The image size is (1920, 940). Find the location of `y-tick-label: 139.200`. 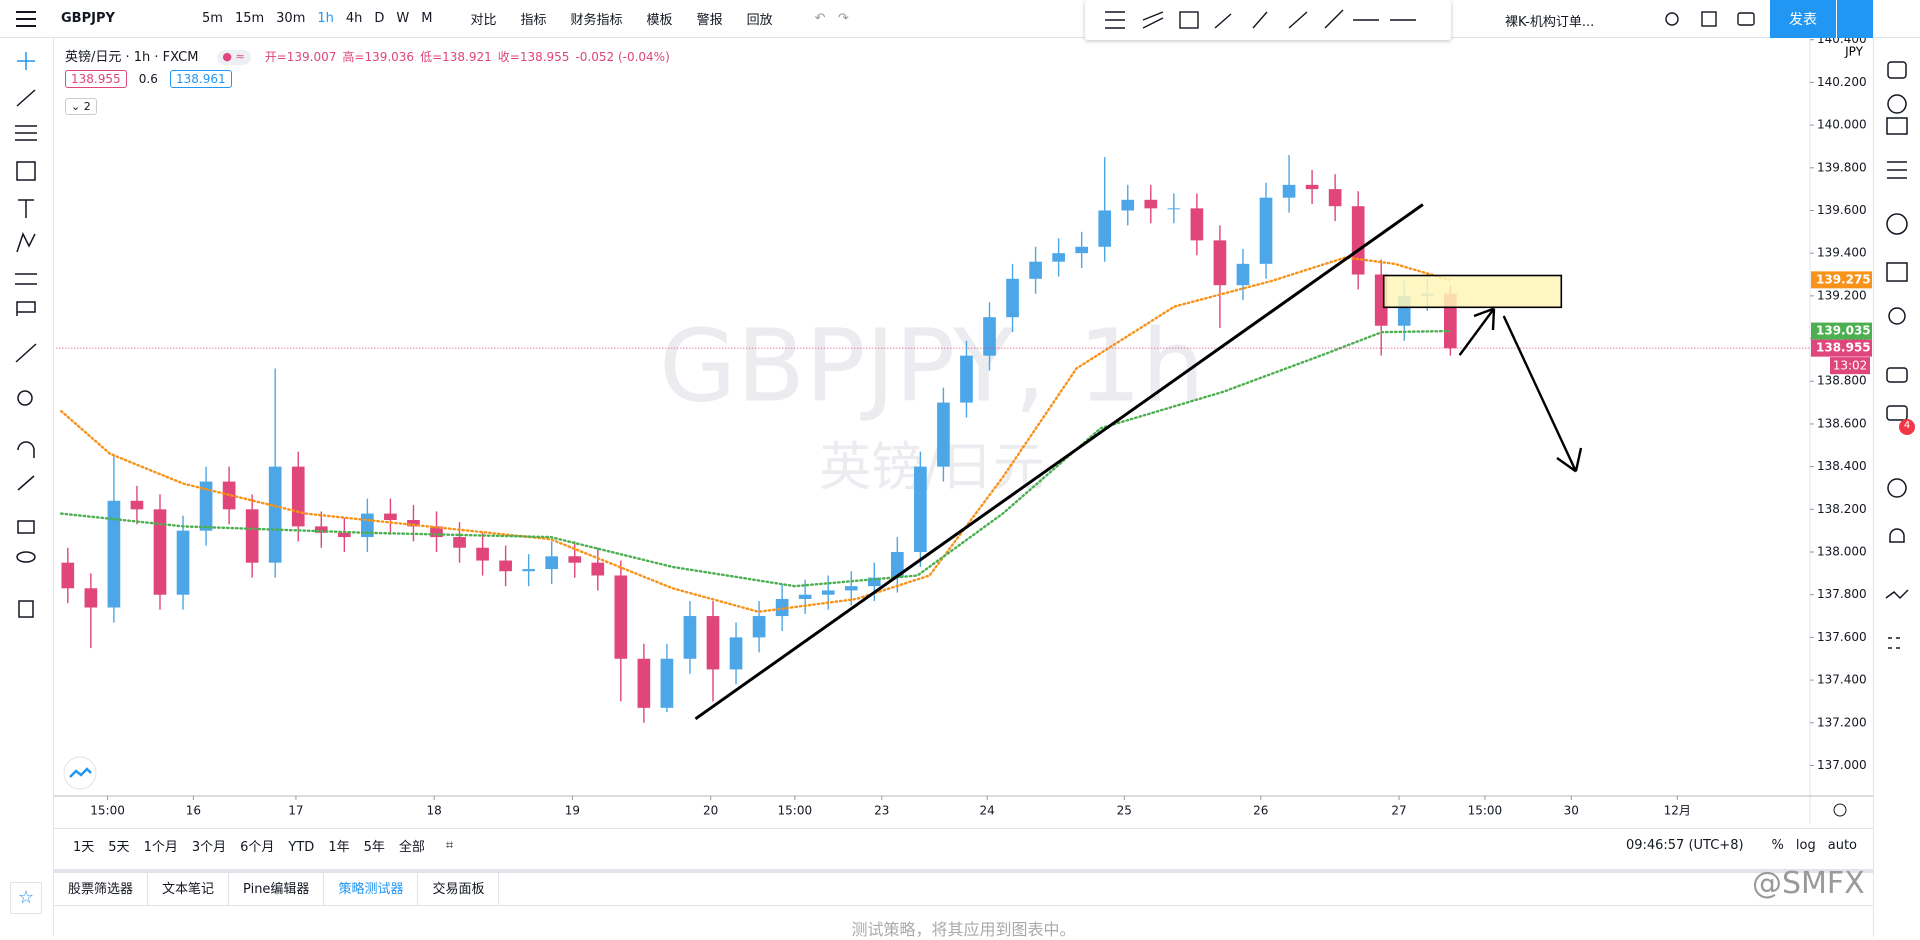

y-tick-label: 139.200 is located at coordinates (1842, 295).